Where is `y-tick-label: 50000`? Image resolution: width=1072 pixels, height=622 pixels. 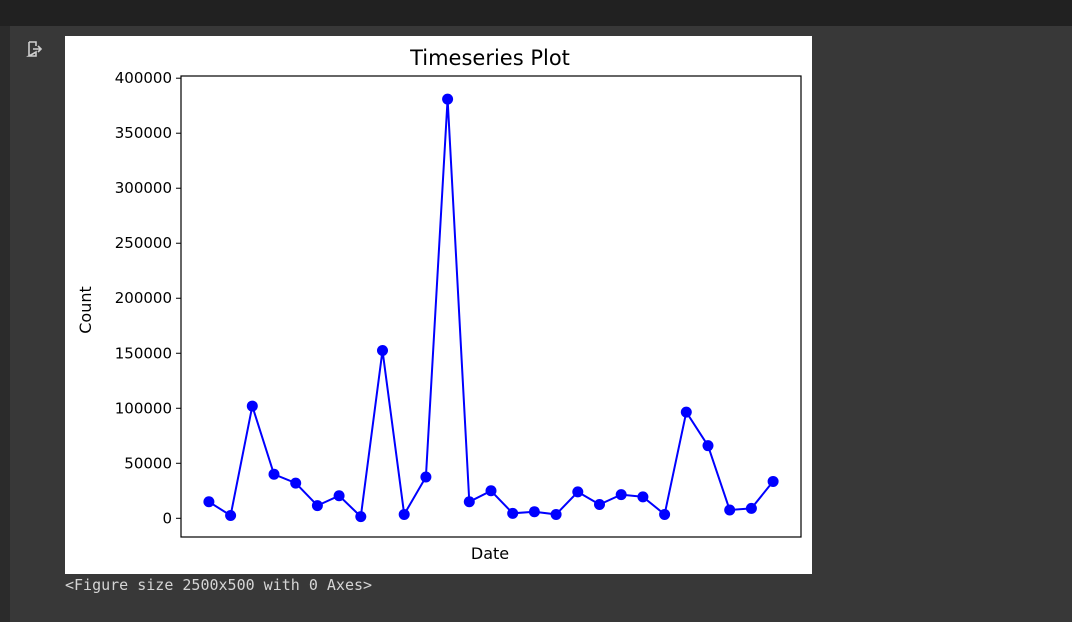 y-tick-label: 50000 is located at coordinates (148, 463).